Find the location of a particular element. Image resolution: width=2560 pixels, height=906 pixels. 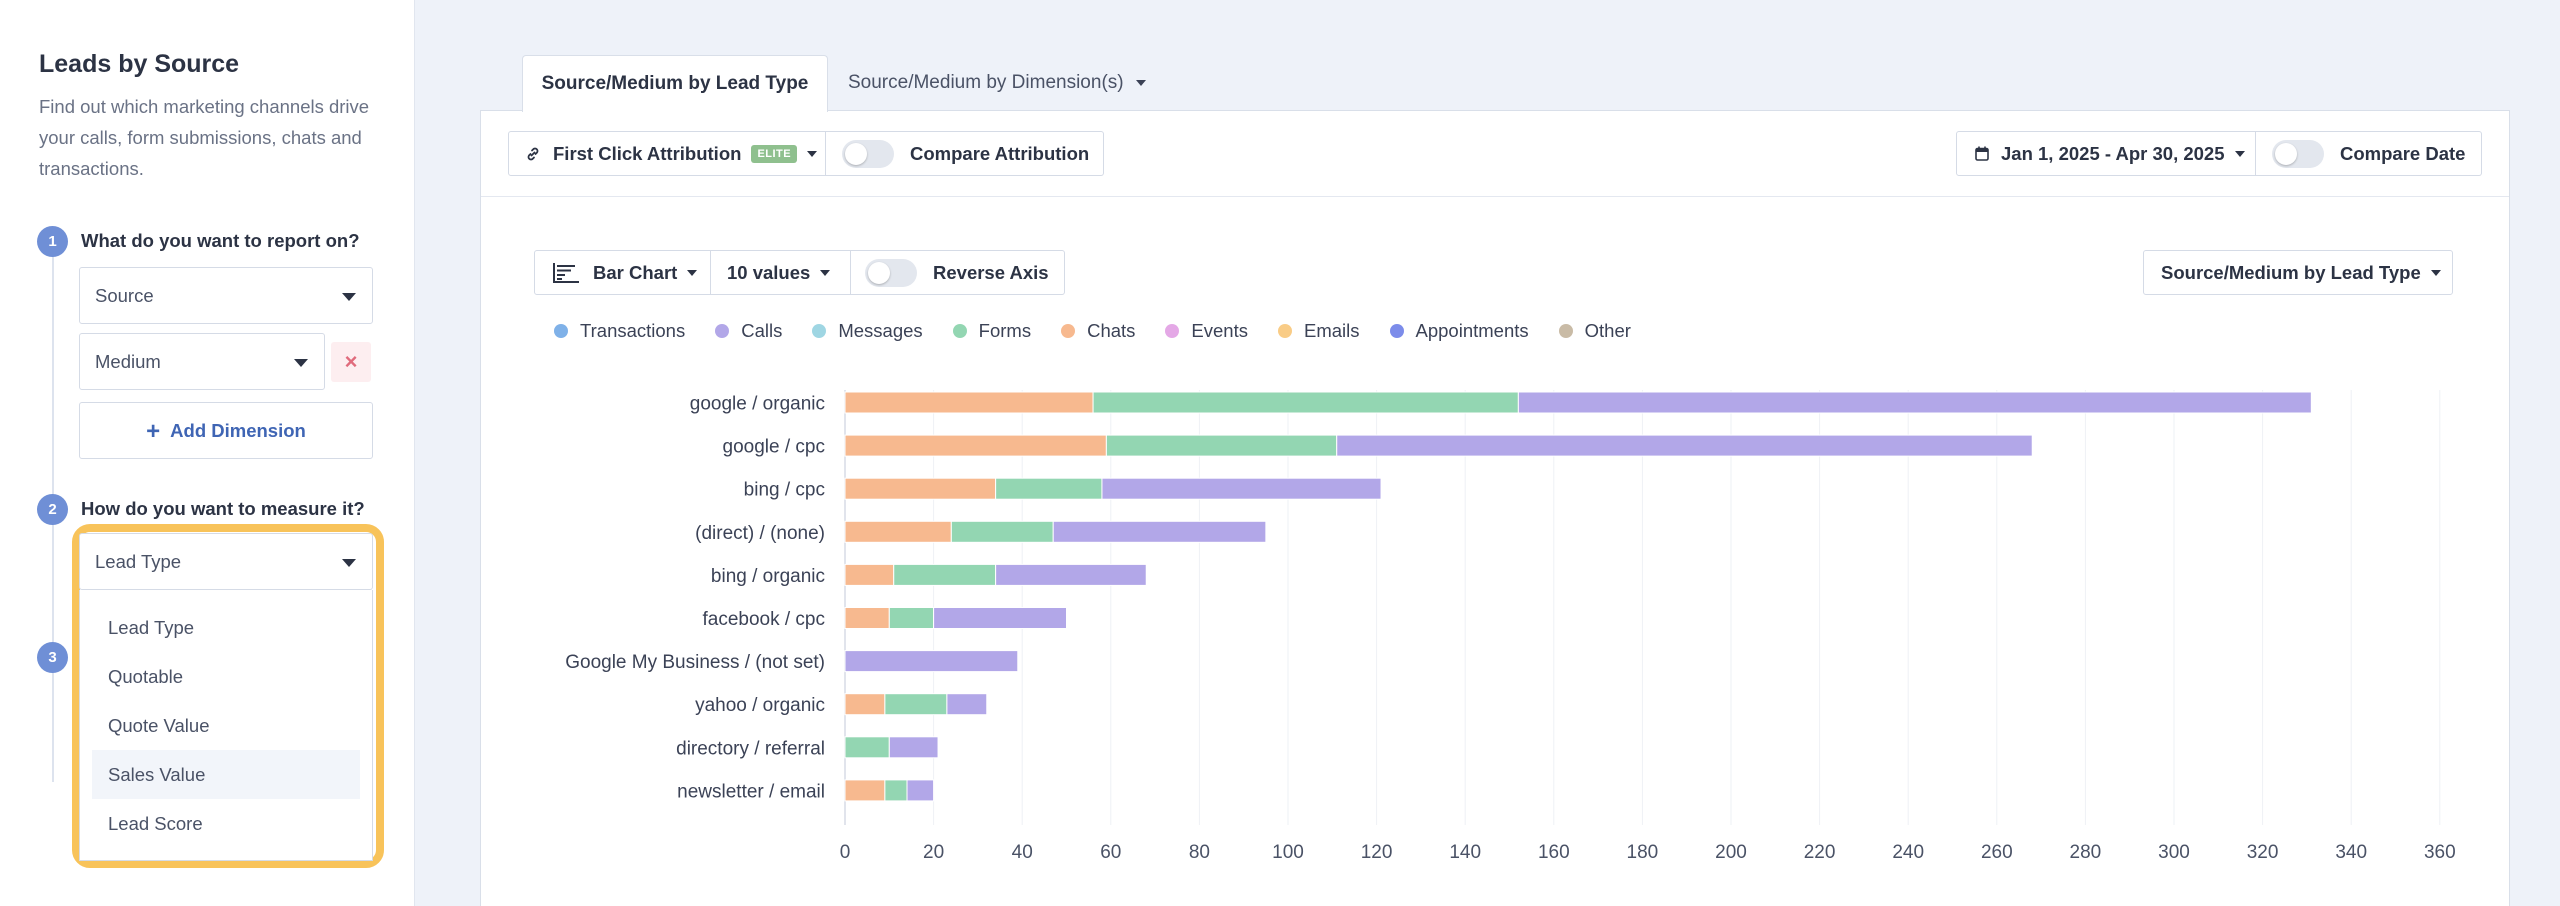

category-label: Google My Business / (not set) is located at coordinates (695, 662).